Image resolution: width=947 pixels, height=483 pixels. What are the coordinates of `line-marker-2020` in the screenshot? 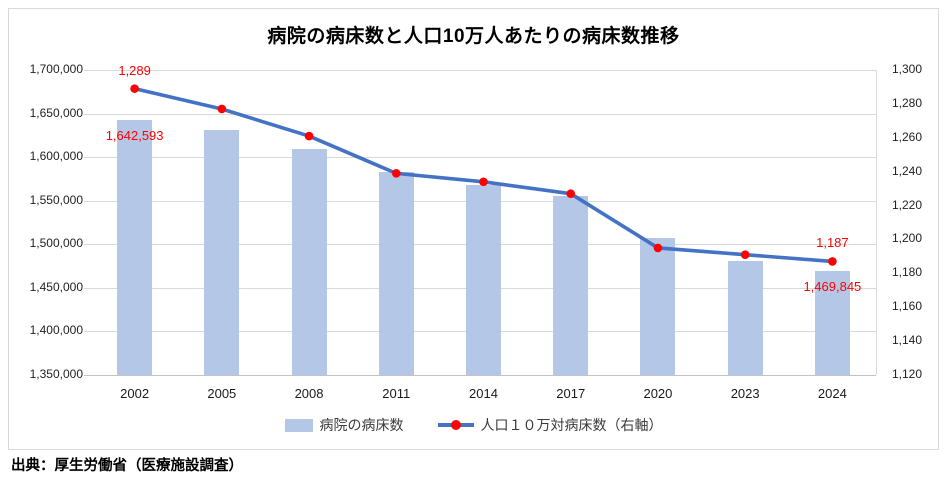 It's located at (658, 248).